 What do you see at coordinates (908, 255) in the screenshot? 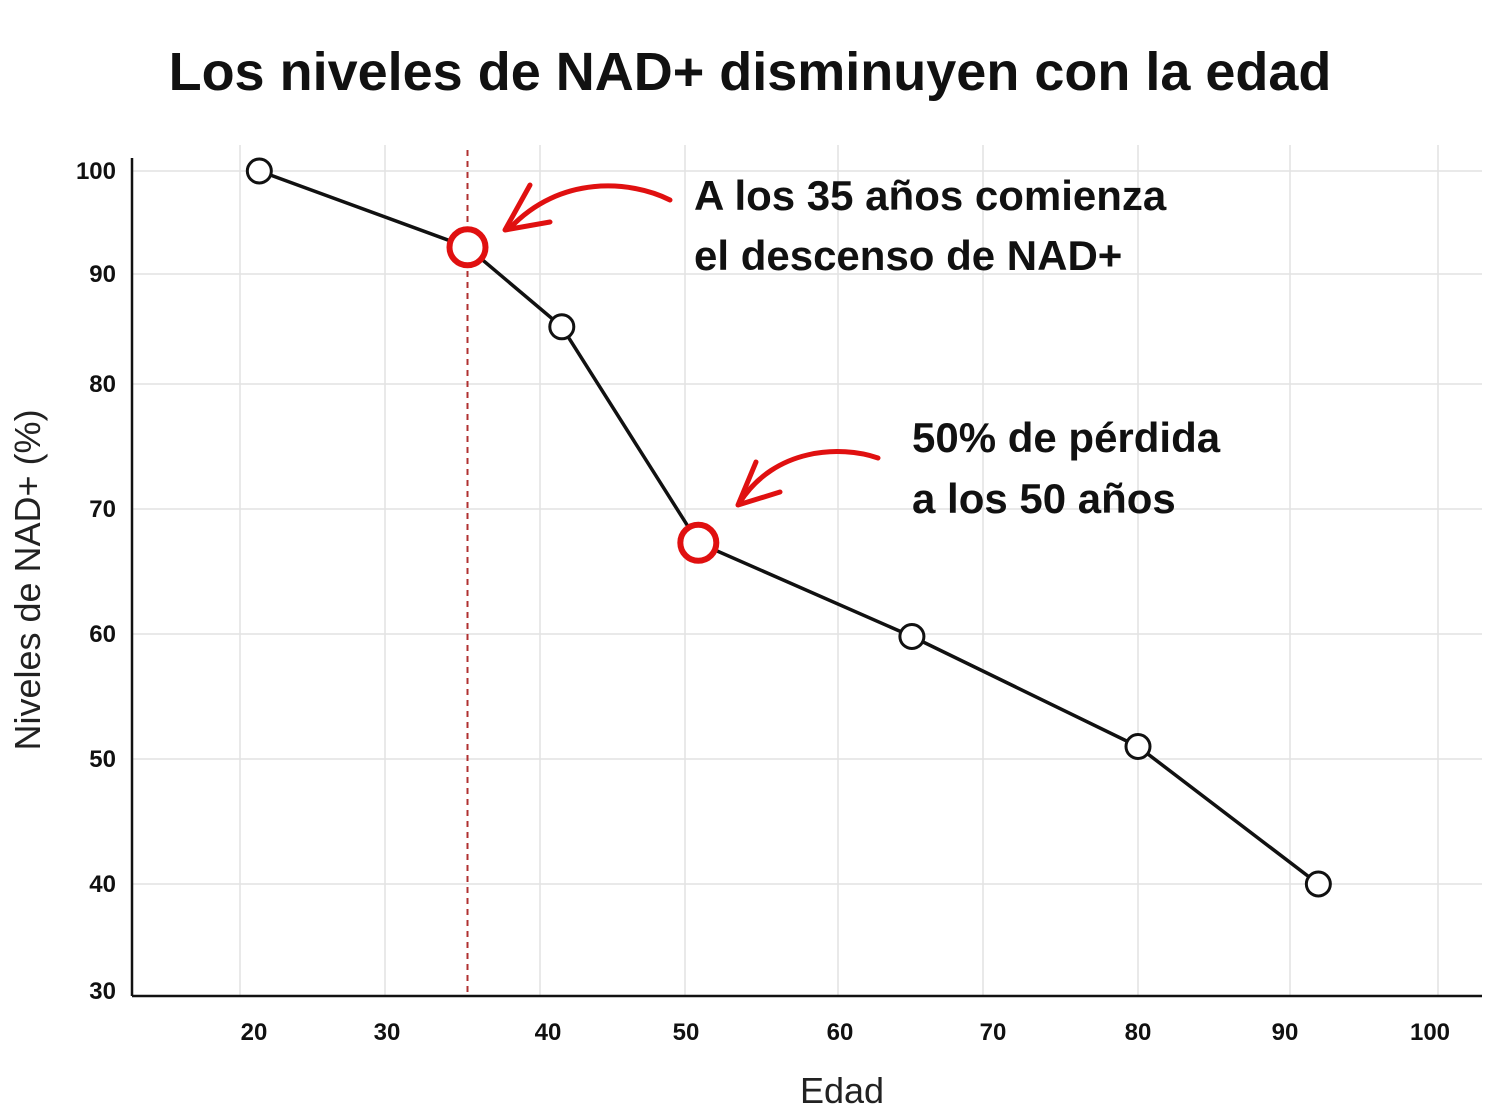
I see `annotation-1-line-2: el descenso de NAD+` at bounding box center [908, 255].